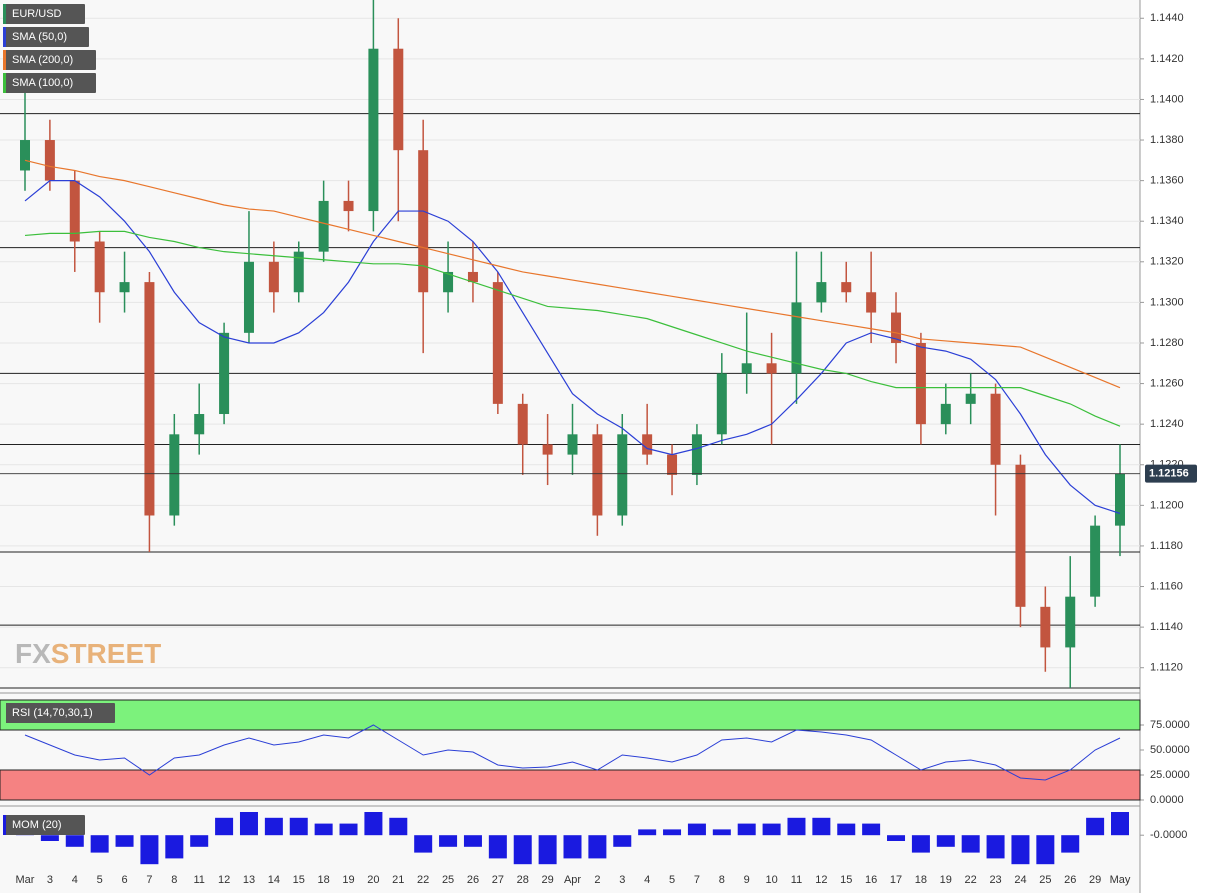 The height and width of the screenshot is (893, 1217). I want to click on overbought-zone, so click(570, 715).